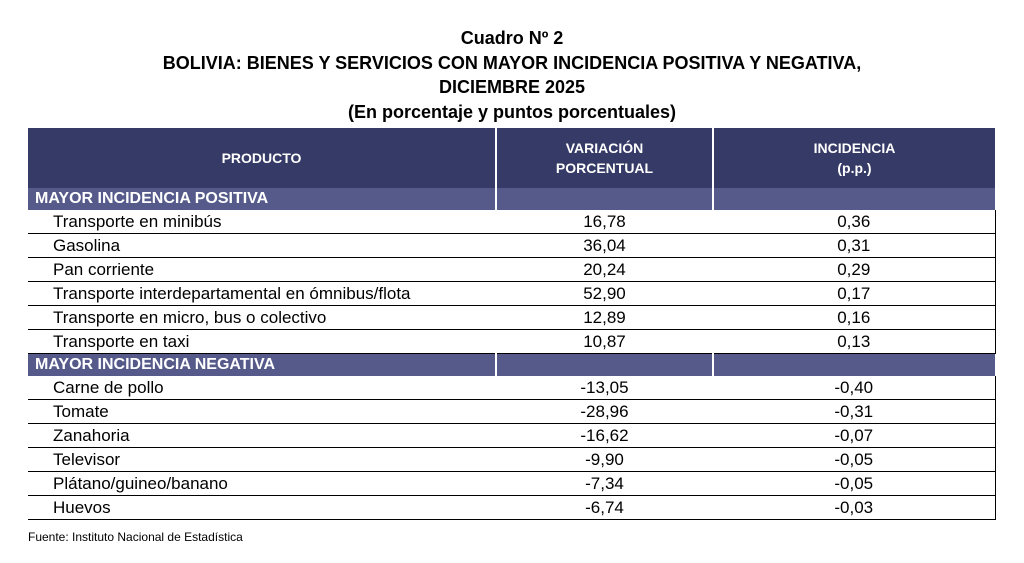  Describe the element at coordinates (262, 388) in the screenshot. I see `product-cell: Carne de pollo` at that location.